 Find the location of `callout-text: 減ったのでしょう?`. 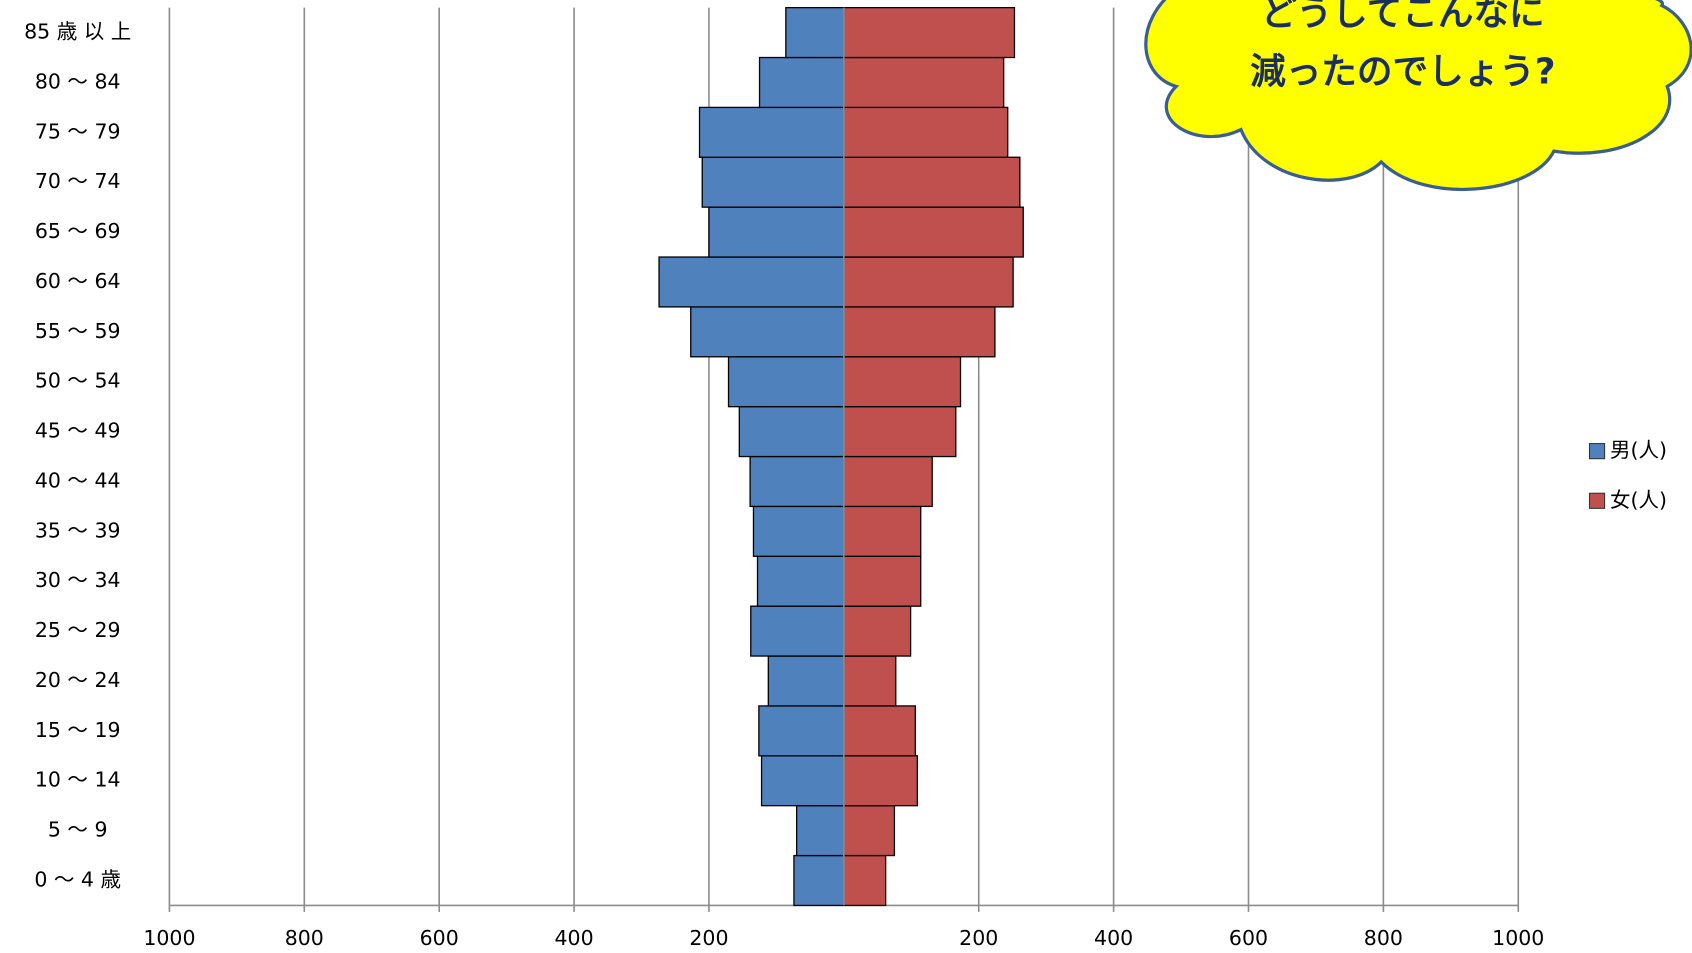

callout-text: 減ったのでしょう? is located at coordinates (1402, 71).